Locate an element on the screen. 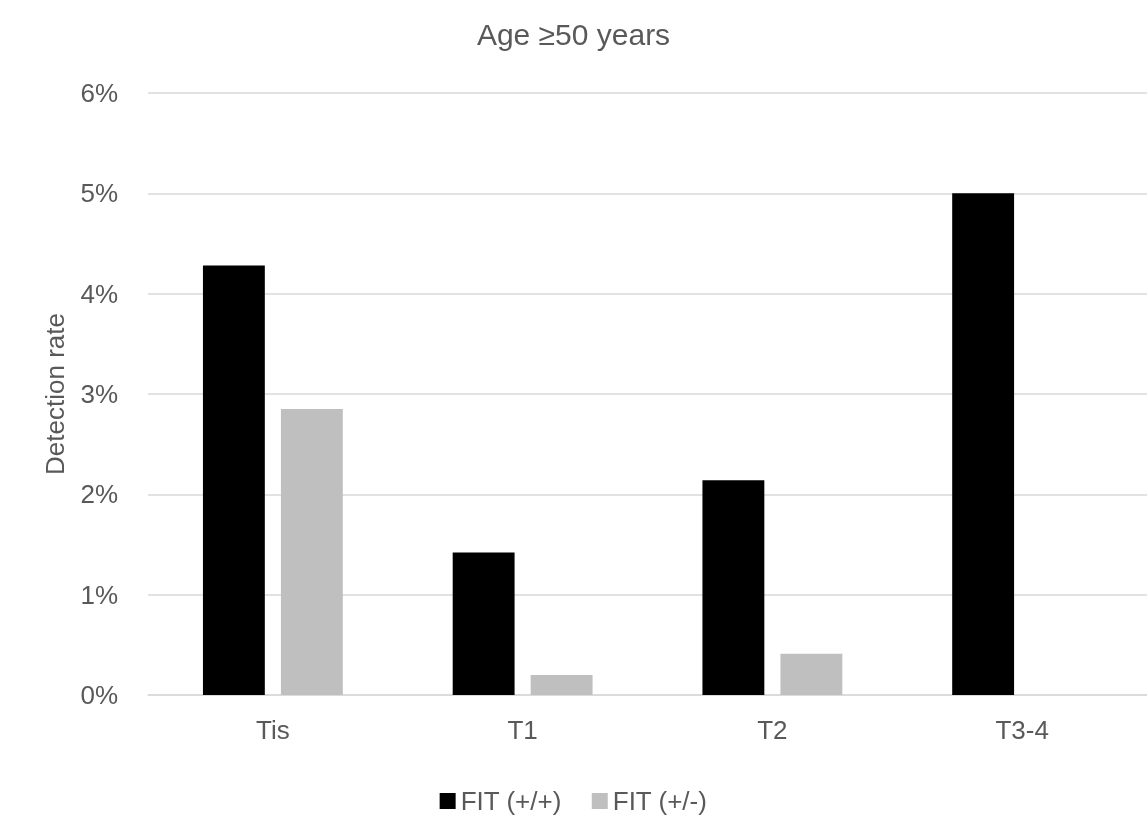  legend-label: FIT (+/-) is located at coordinates (659, 801).